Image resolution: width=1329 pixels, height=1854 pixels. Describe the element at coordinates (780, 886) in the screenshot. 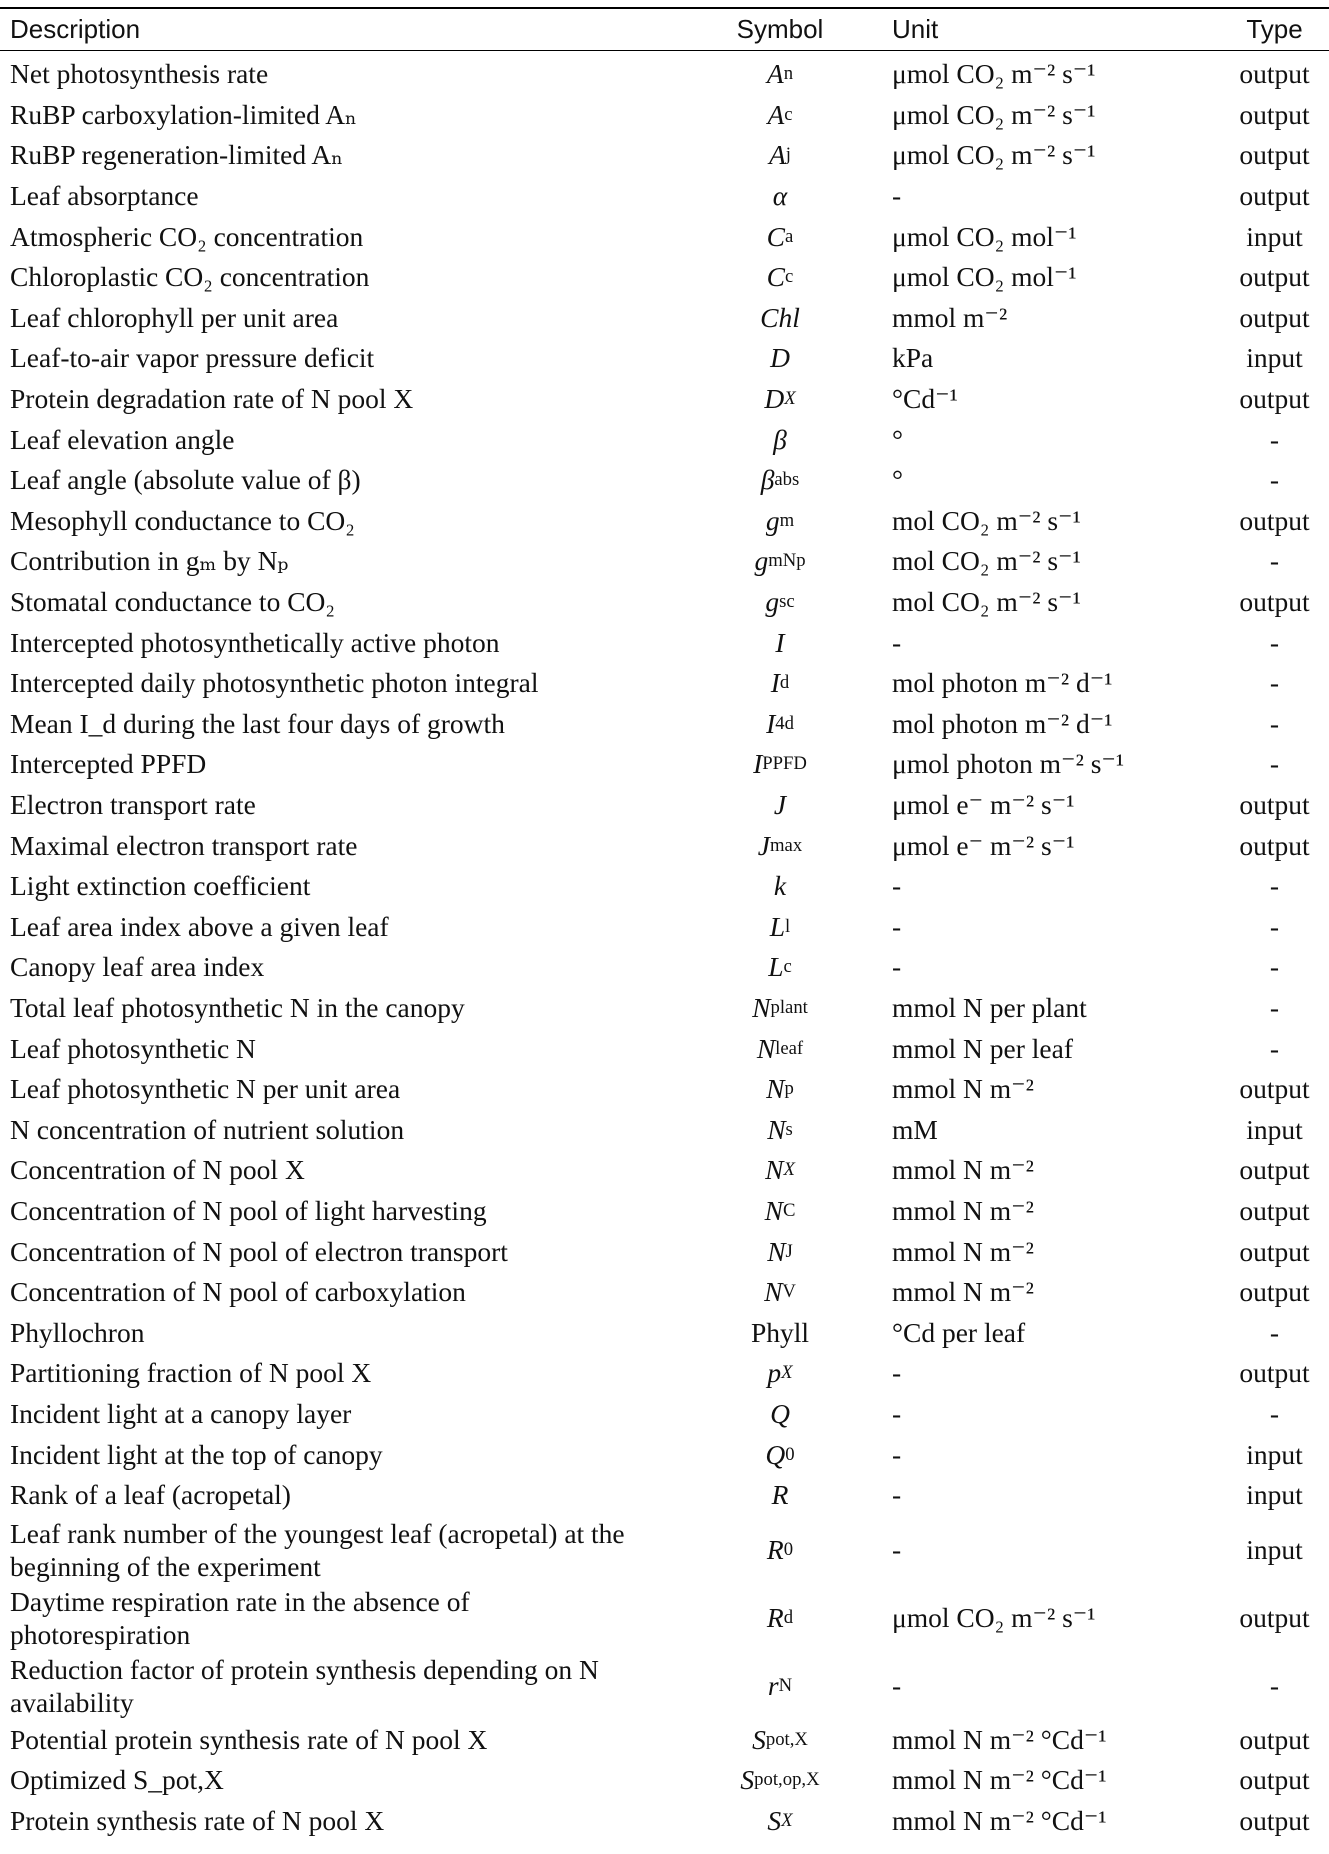

I see `row-symbol: k` at that location.